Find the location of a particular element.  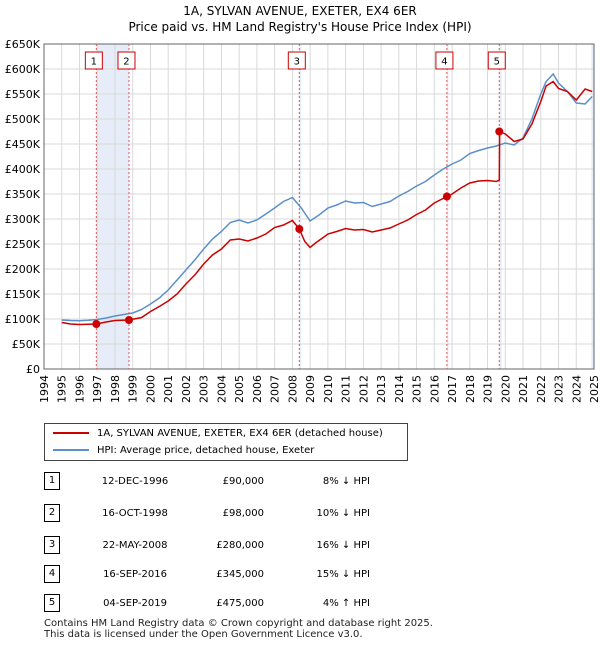

x-tick-label: 2001 is located at coordinates (168, 389).